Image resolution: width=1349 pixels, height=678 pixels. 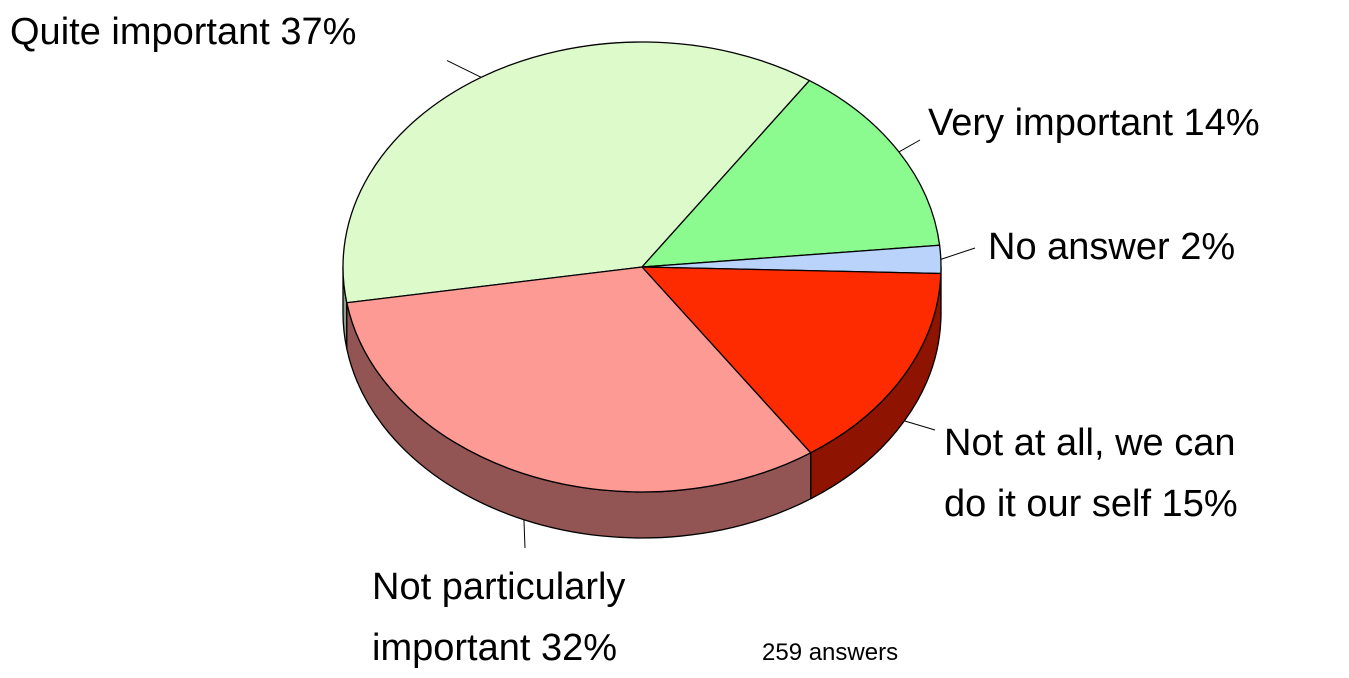 What do you see at coordinates (958, 253) in the screenshot?
I see `leader-no-answer` at bounding box center [958, 253].